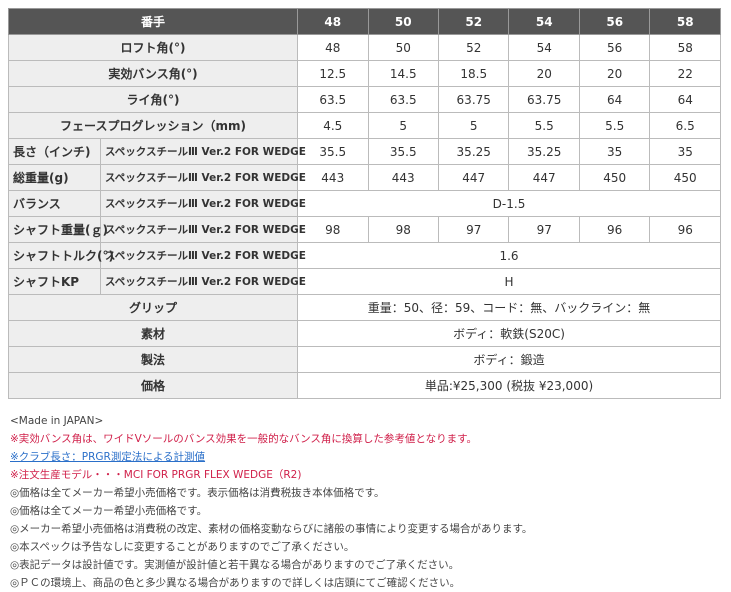 The image size is (731, 592). I want to click on loft-value: 50, so click(403, 47).